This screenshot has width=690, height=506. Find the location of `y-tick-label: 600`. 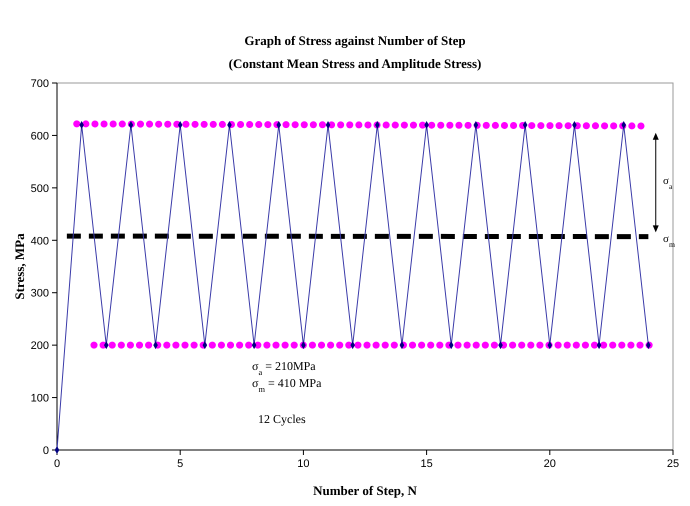

y-tick-label: 600 is located at coordinates (39, 136).